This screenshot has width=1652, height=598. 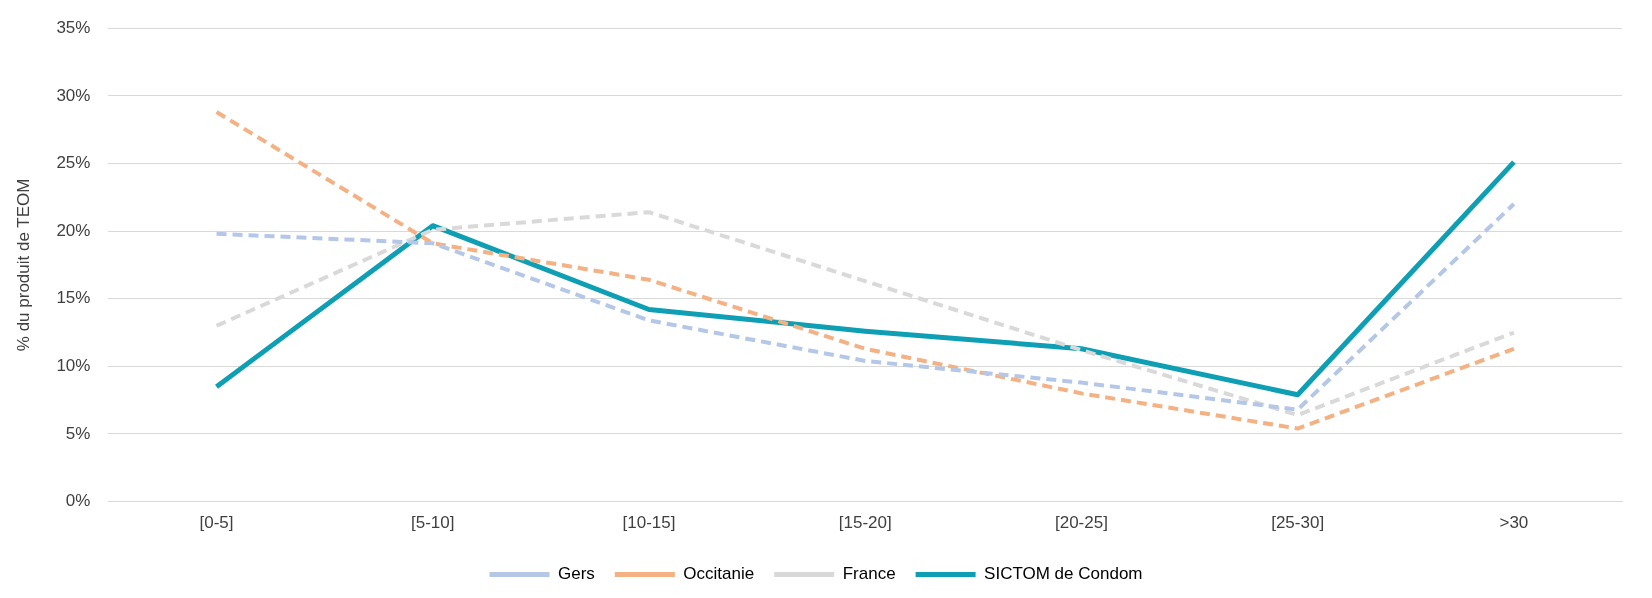 I want to click on y-tick-label: 30%, so click(x=73, y=95).